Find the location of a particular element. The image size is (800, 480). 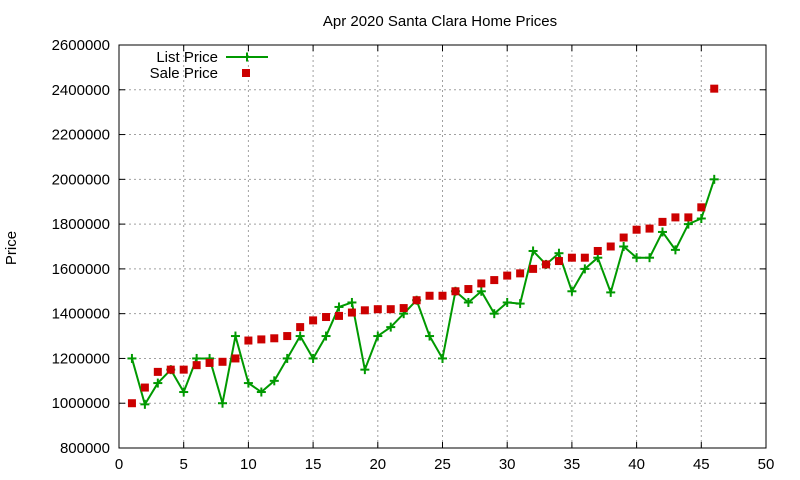

x-tick-label: 45 is located at coordinates (701, 464).